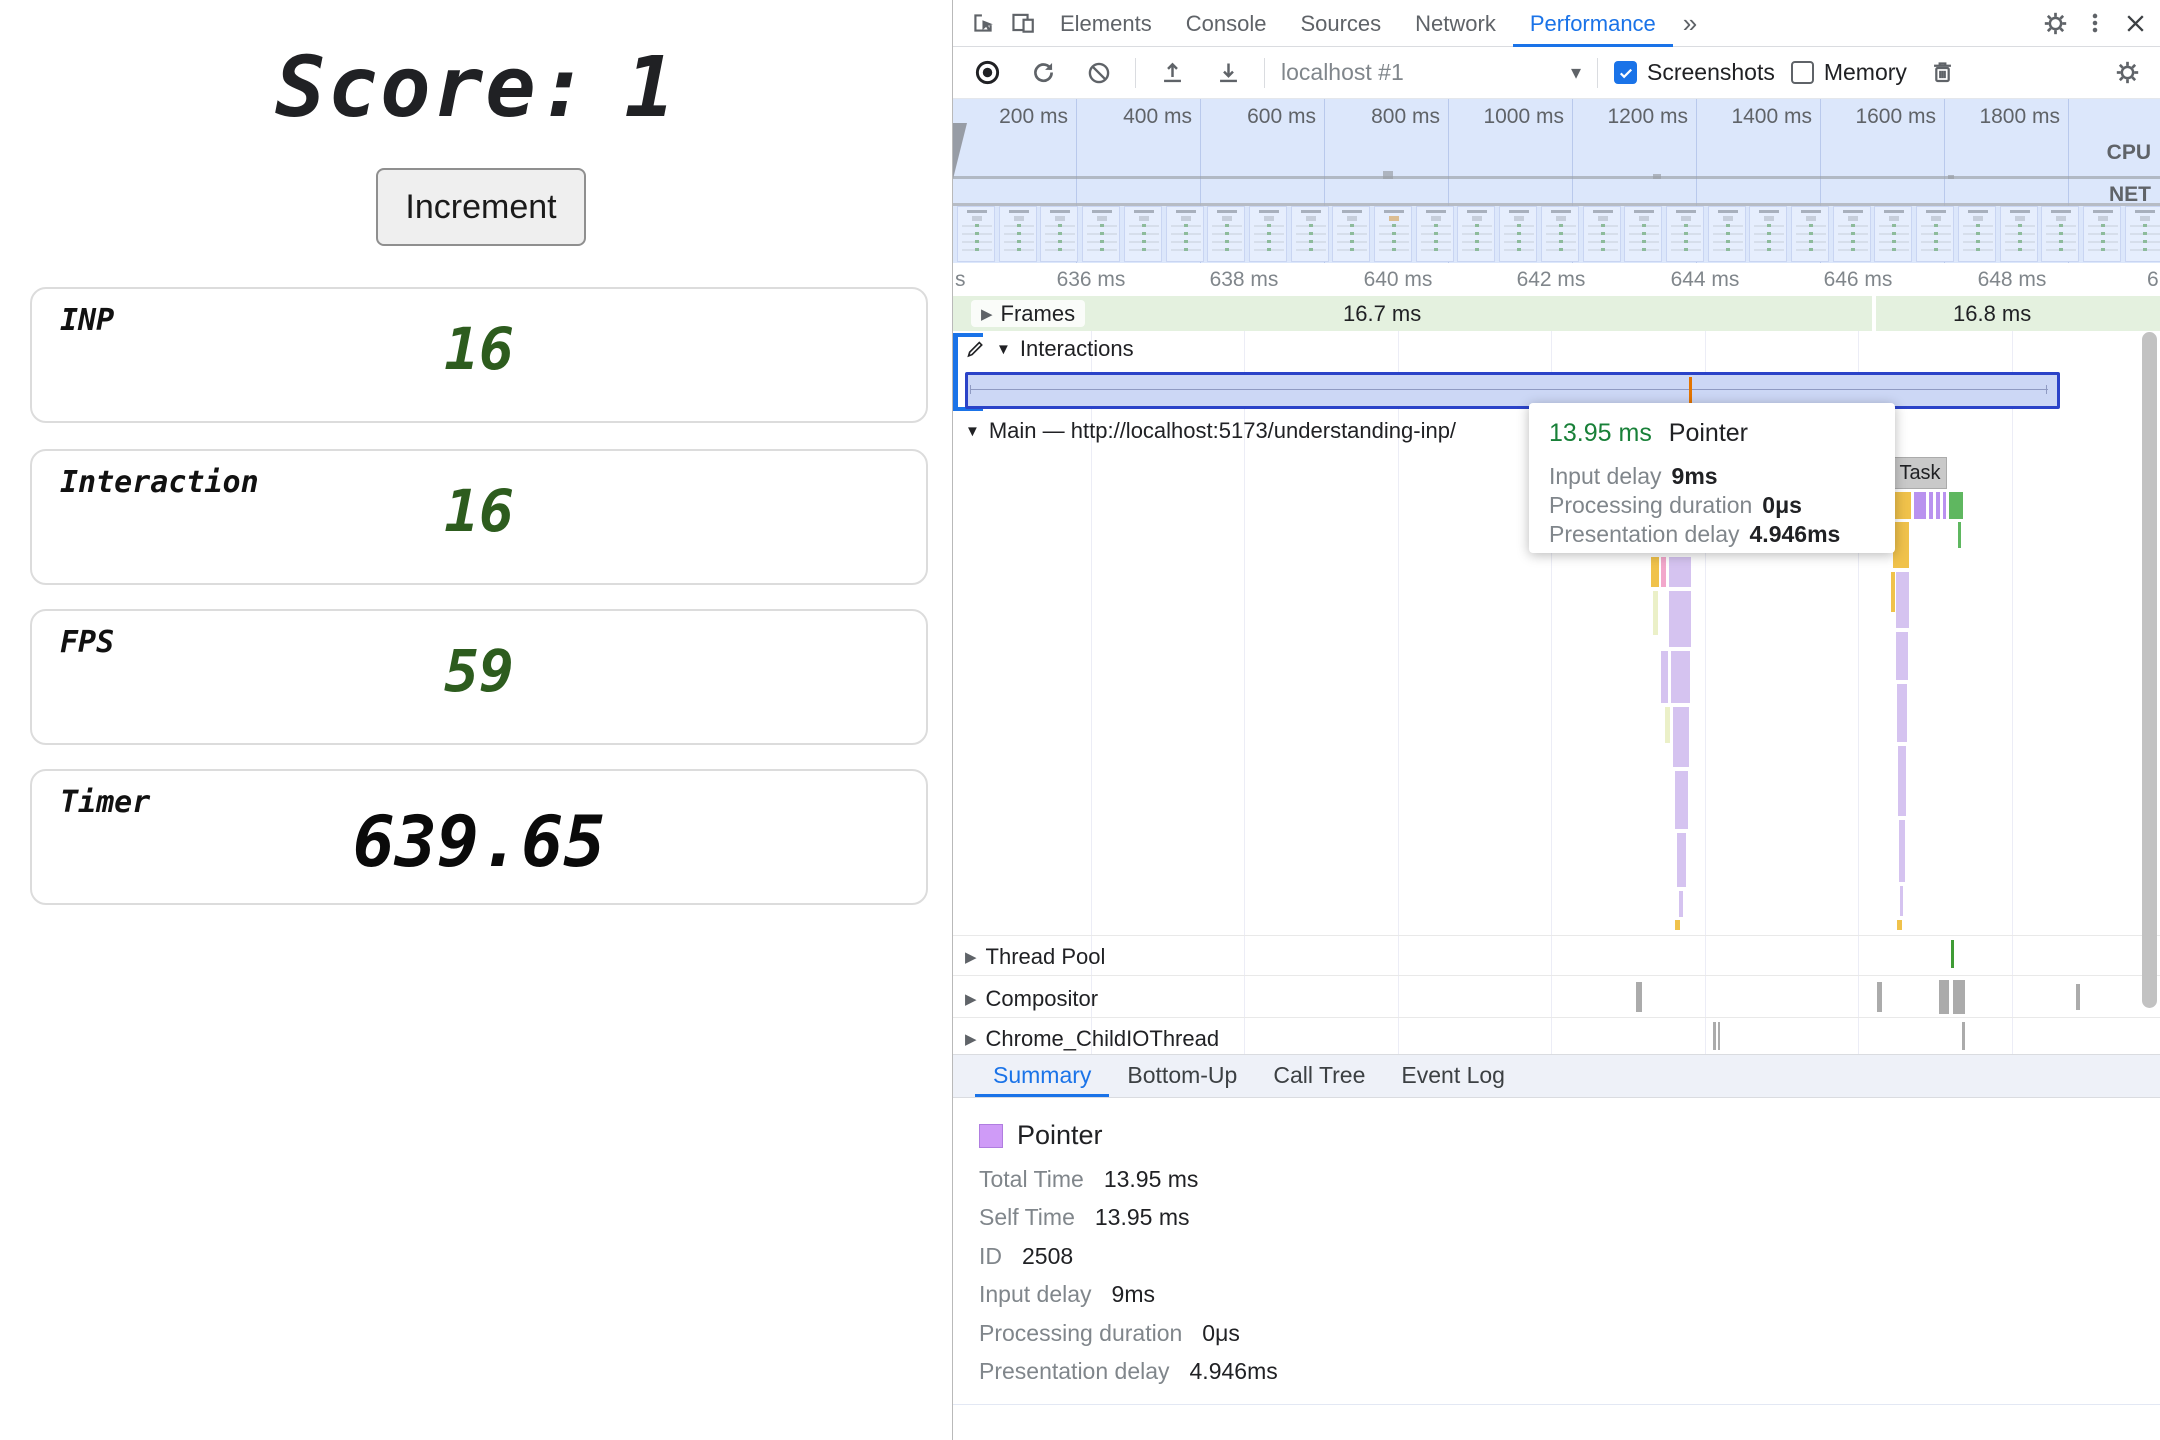 The height and width of the screenshot is (1440, 2160). What do you see at coordinates (479, 842) in the screenshot?
I see `metric-value: 639.65` at bounding box center [479, 842].